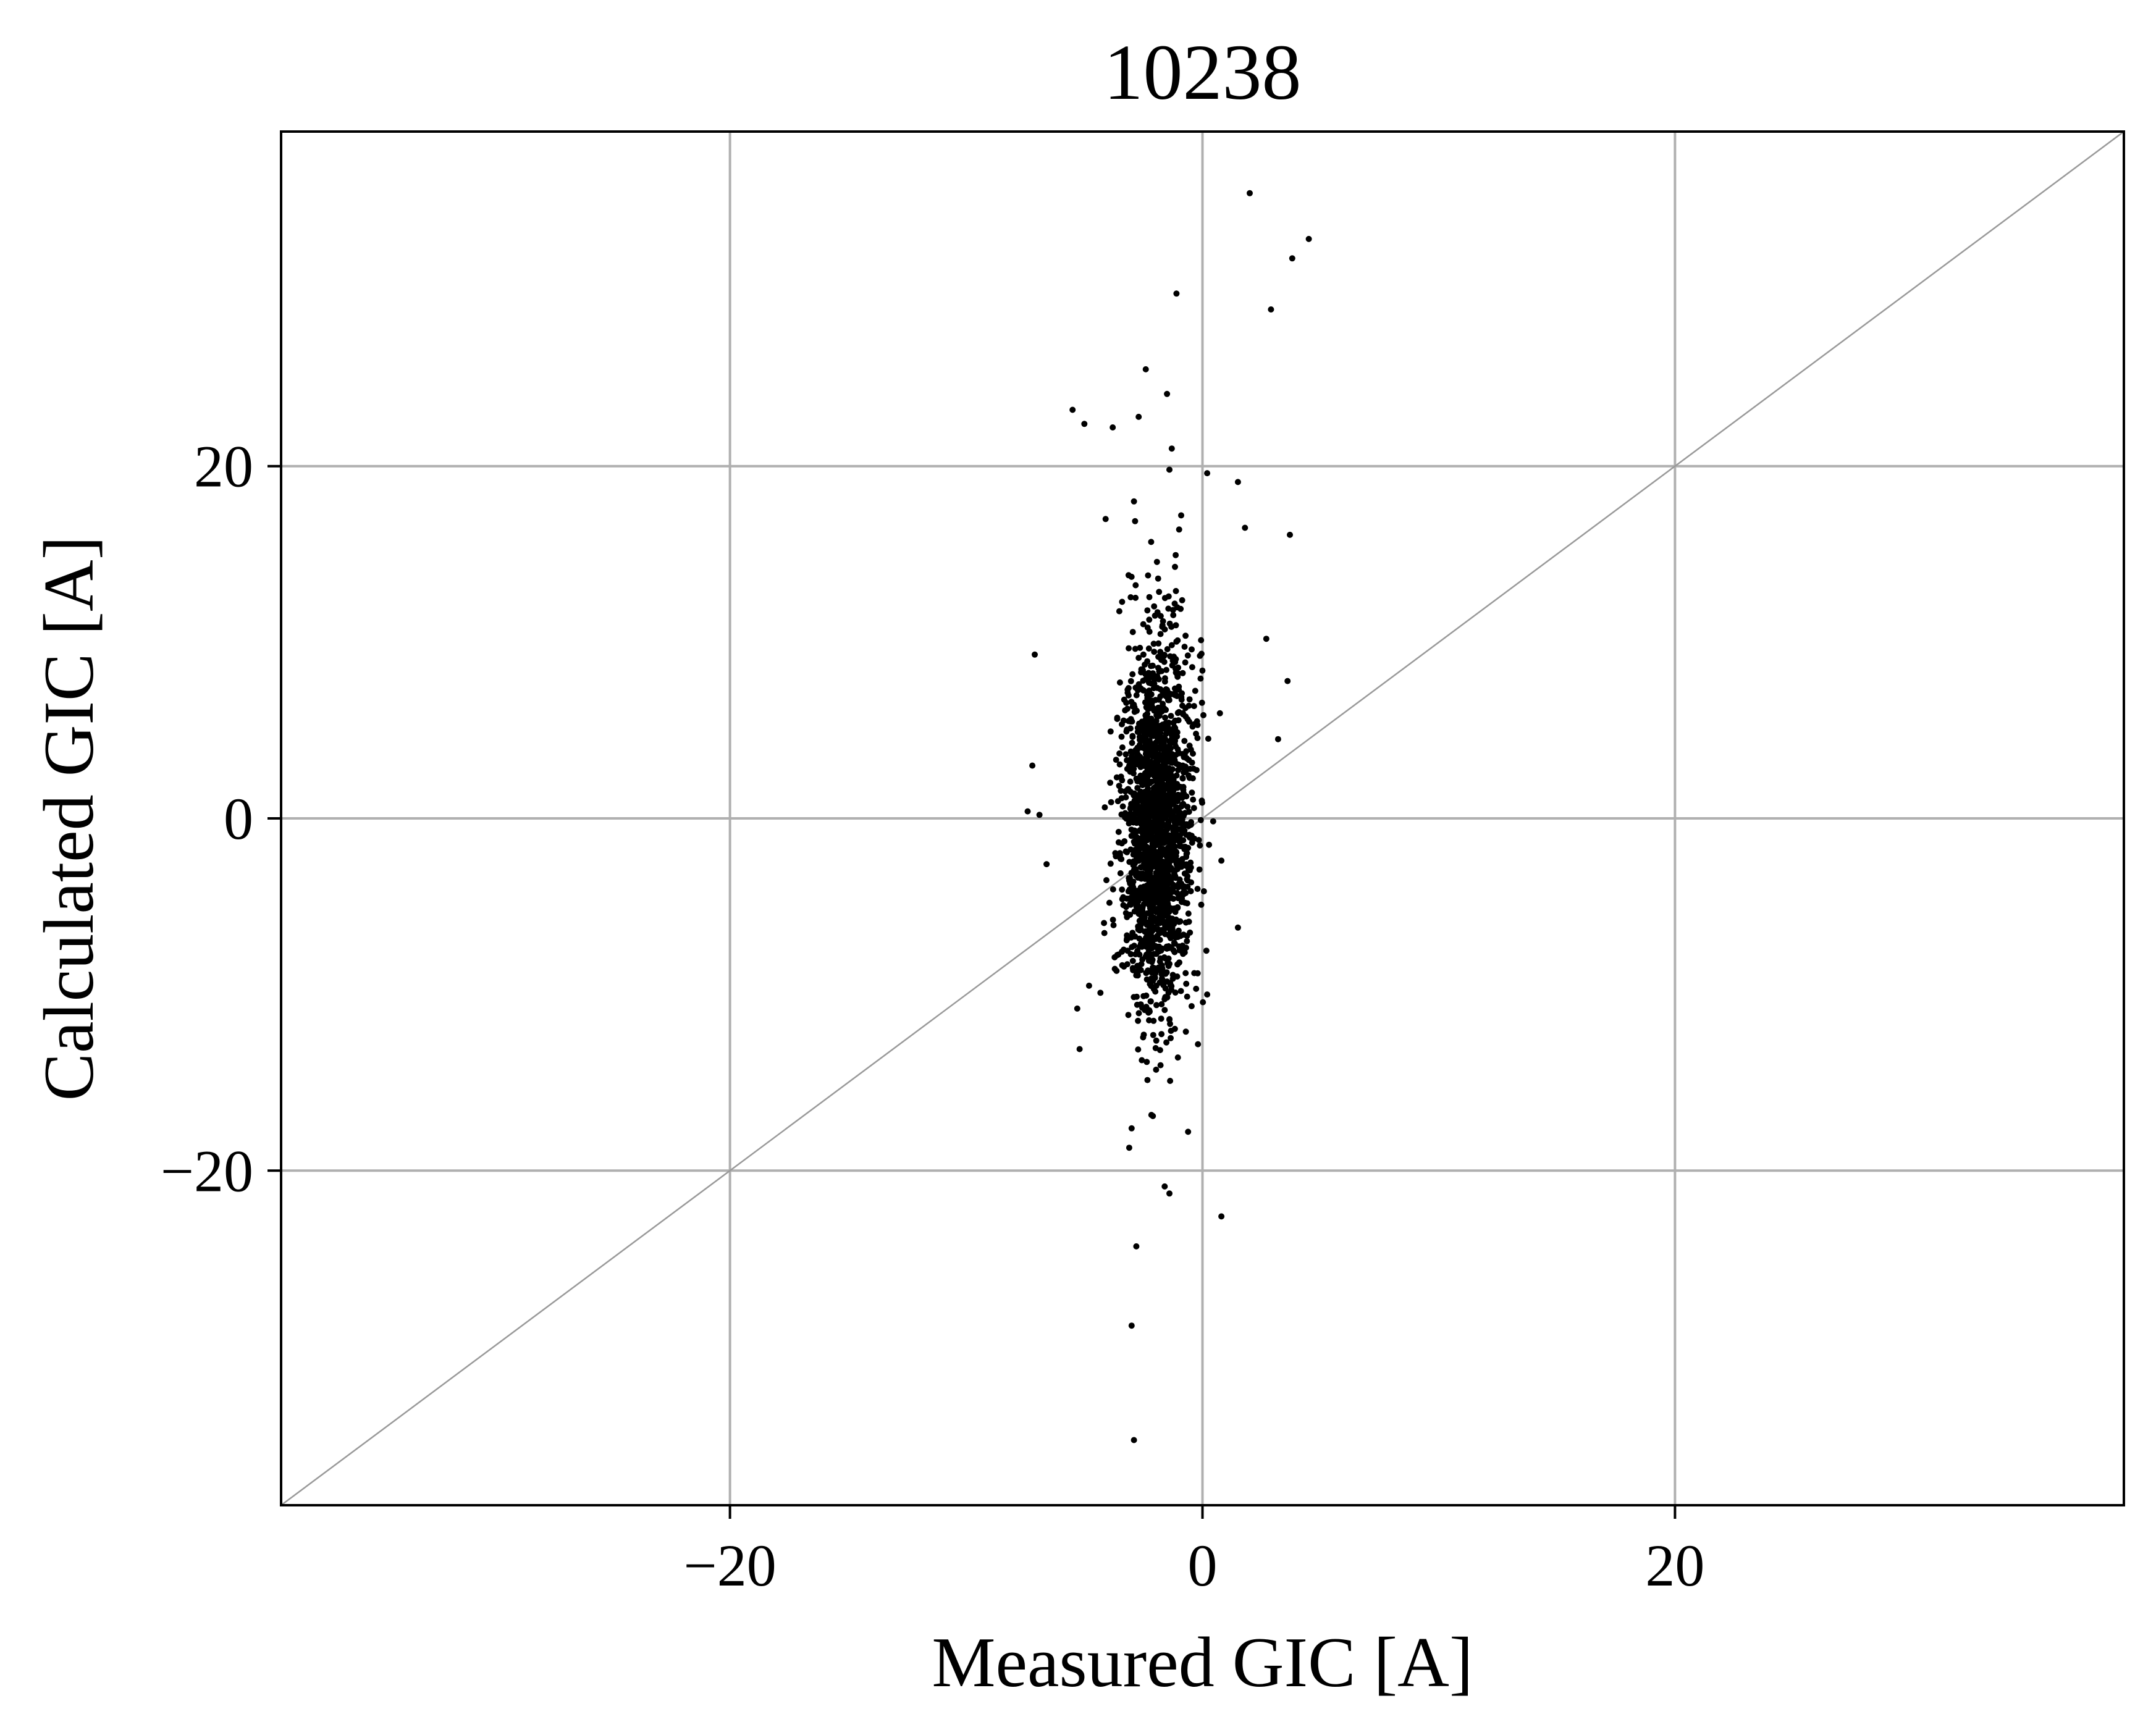 This screenshot has height=1735, width=2156. Describe the element at coordinates (238, 819) in the screenshot. I see `y-tick-label: 0` at that location.